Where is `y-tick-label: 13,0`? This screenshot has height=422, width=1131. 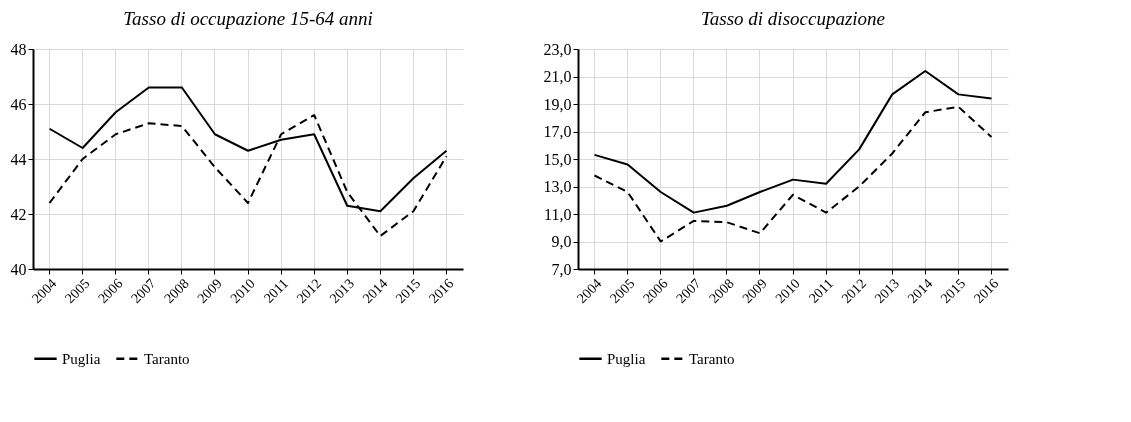
y-tick-label: 13,0 is located at coordinates (557, 186).